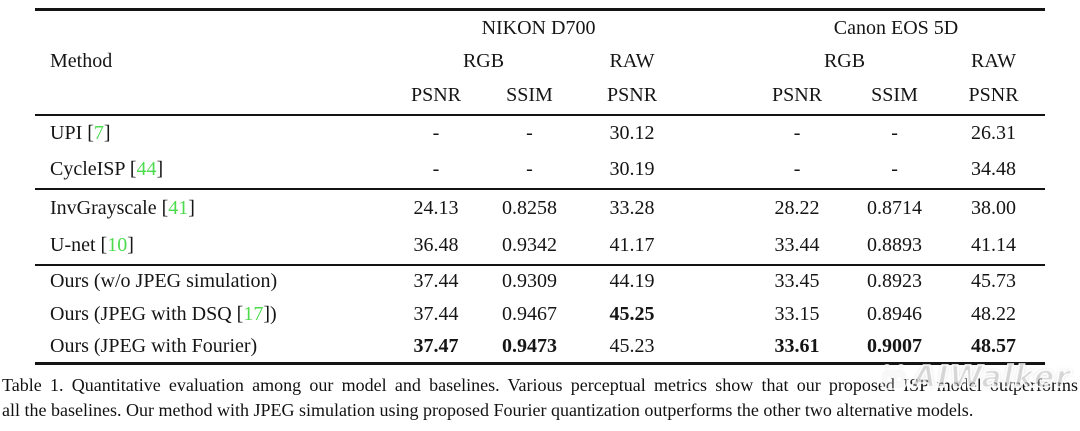 The width and height of the screenshot is (1080, 431). I want to click on value-cell: 37.47, so click(436, 345).